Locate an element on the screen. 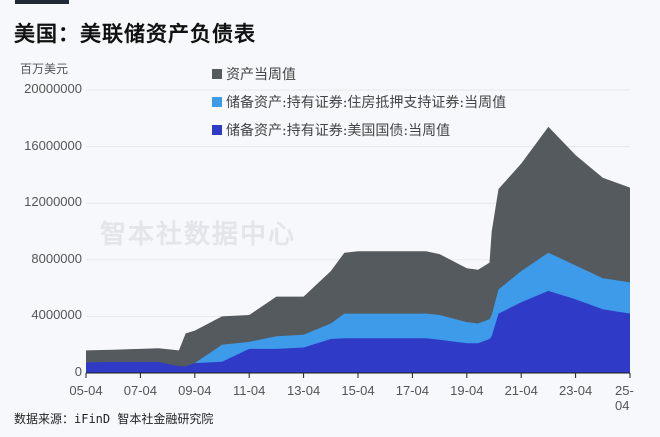 The height and width of the screenshot is (437, 660). y-tick-label: 12000000 is located at coordinates (53, 202).